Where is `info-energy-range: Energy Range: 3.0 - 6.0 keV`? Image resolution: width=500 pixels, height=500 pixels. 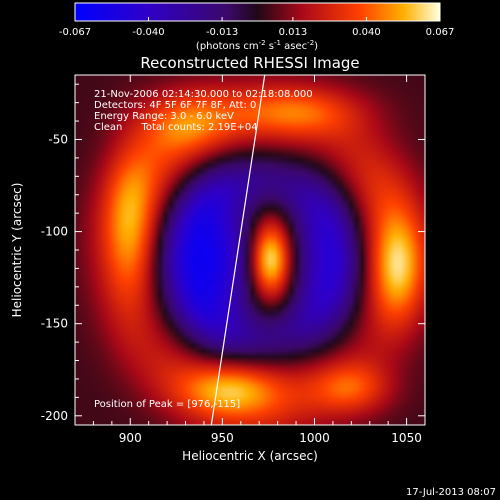 info-energy-range: Energy Range: 3.0 - 6.0 keV is located at coordinates (164, 116).